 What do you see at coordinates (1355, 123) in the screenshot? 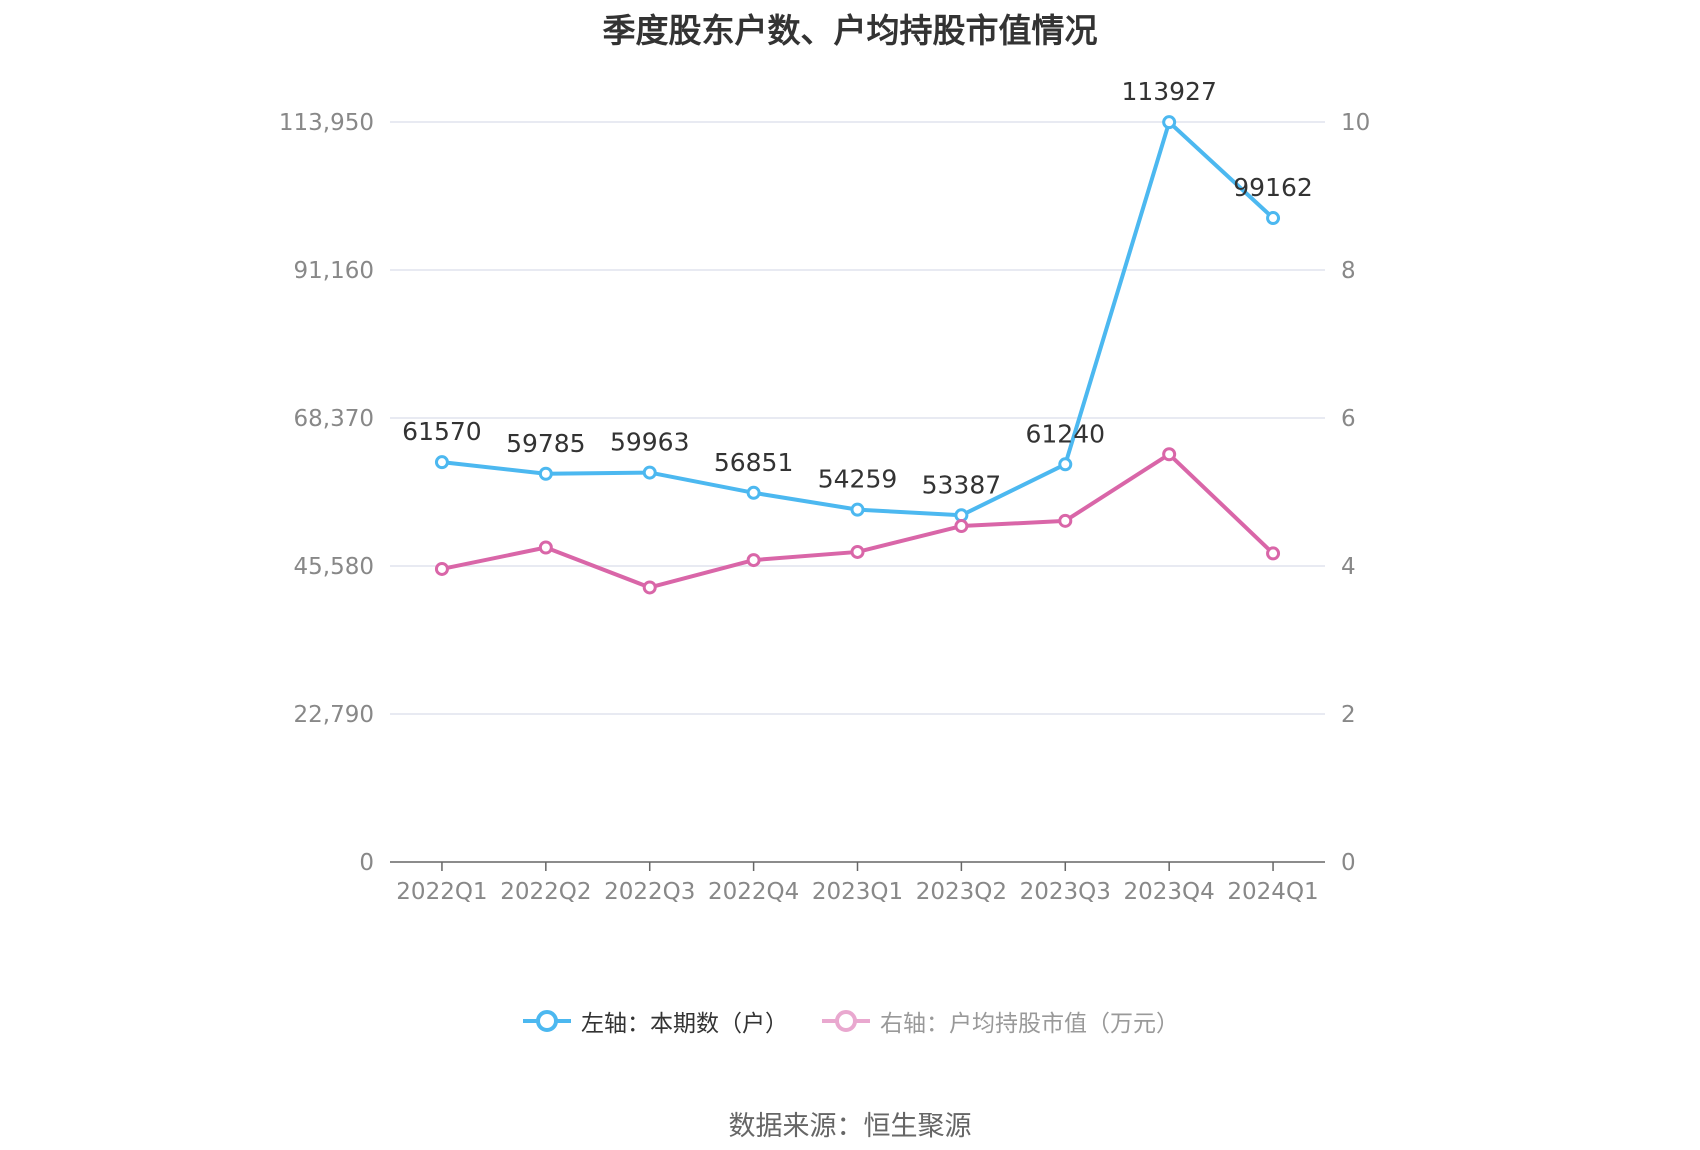
I see `y-right-tick-label: 10` at bounding box center [1355, 123].